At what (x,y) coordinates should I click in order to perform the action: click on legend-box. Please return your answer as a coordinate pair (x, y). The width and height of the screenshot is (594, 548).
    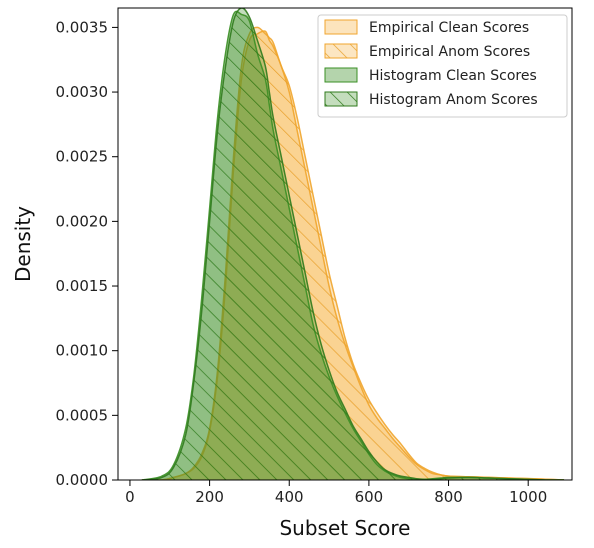
    Looking at the image, I should click on (442, 66).